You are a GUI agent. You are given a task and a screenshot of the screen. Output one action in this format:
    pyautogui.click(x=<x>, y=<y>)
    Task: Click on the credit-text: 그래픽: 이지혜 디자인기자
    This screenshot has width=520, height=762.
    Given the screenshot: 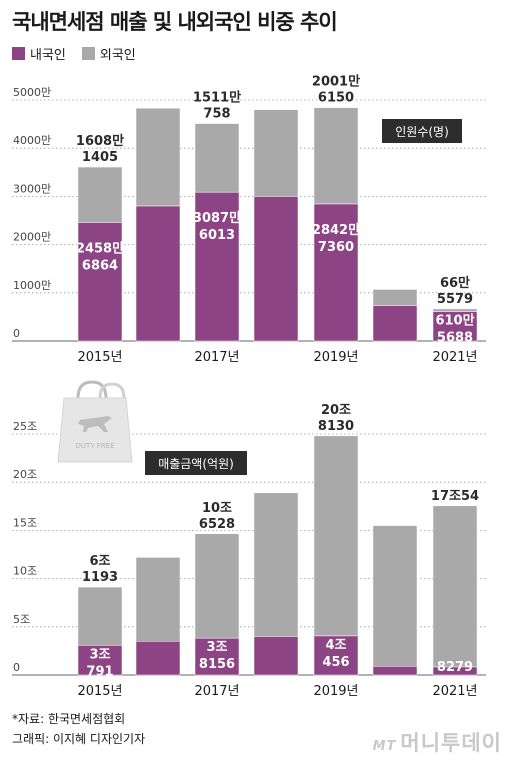 What is the action you would take?
    pyautogui.click(x=79, y=739)
    